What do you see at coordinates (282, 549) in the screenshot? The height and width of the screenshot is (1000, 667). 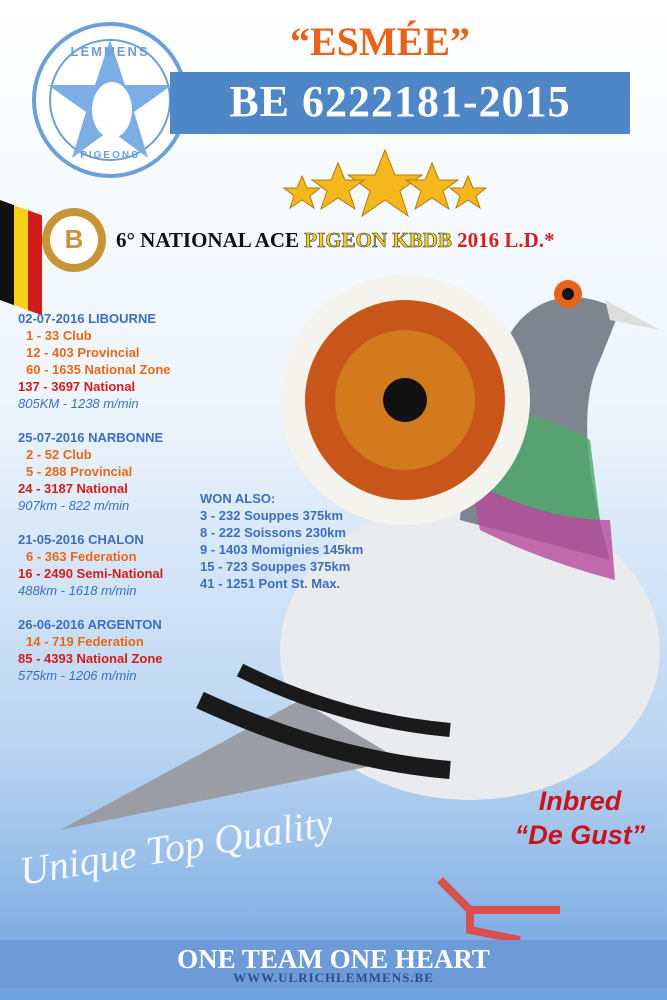 I see `won-line: 9 - 1403 Momignies 145km` at bounding box center [282, 549].